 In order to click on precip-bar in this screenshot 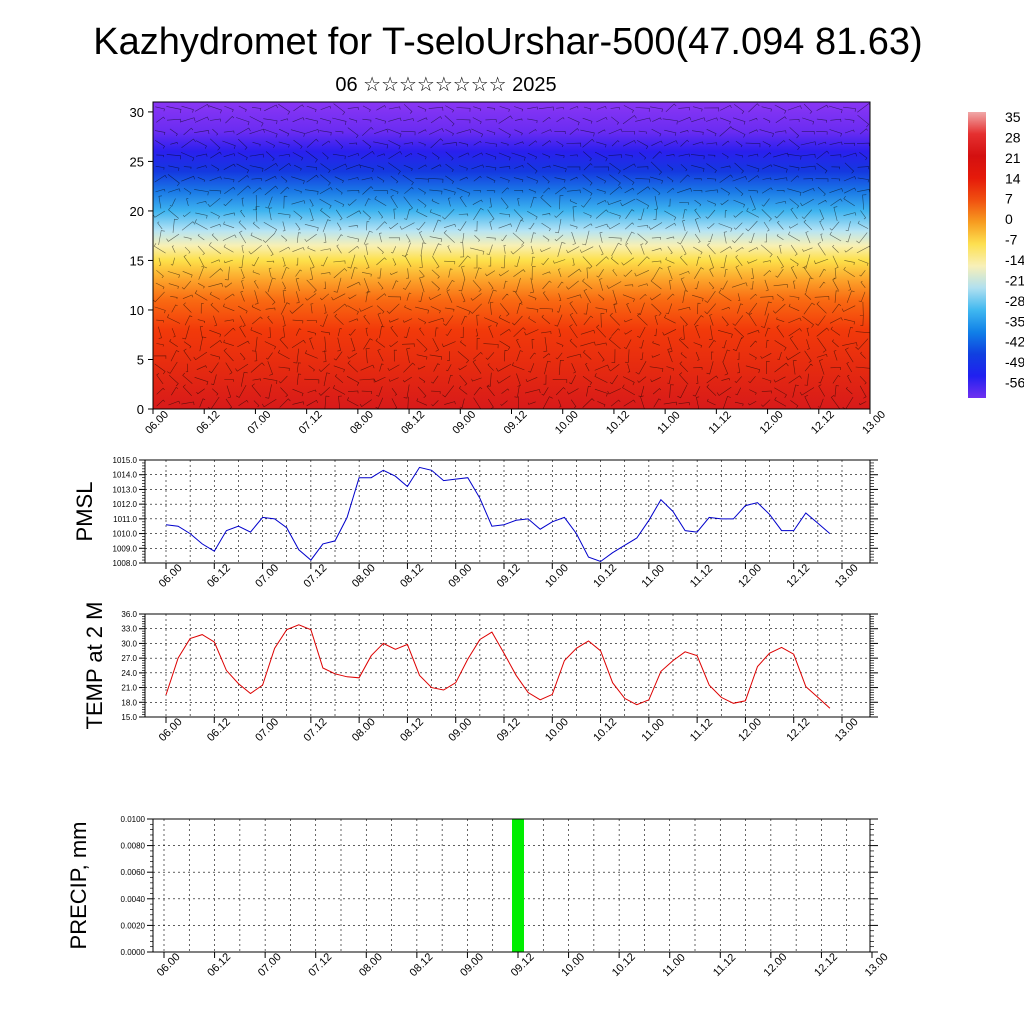, I will do `click(518, 885)`.